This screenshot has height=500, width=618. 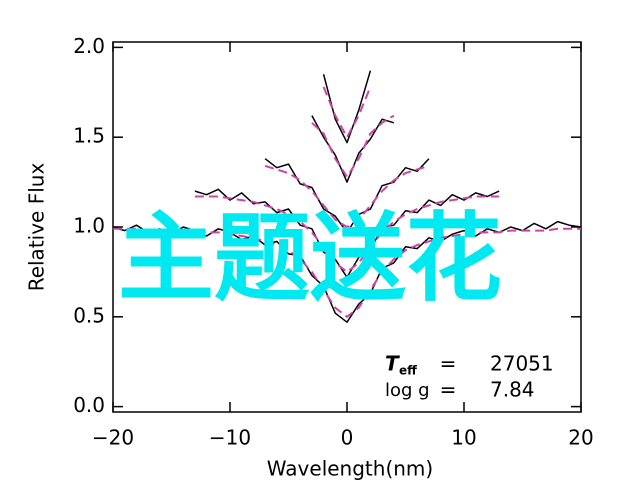 What do you see at coordinates (580, 438) in the screenshot?
I see `x-tick-label: 20` at bounding box center [580, 438].